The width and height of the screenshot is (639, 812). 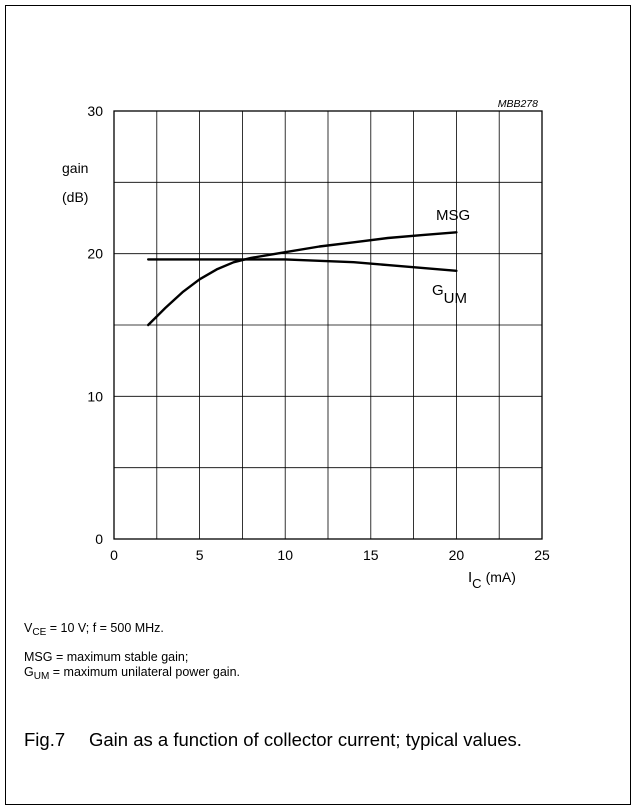 I want to click on figure-number: Fig.7, so click(x=45, y=739).